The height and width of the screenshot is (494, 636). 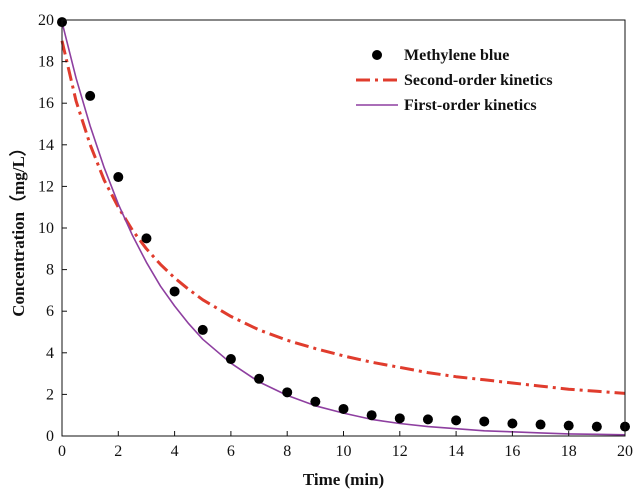 I want to click on x-axis-title: Time (min), so click(x=343, y=479).